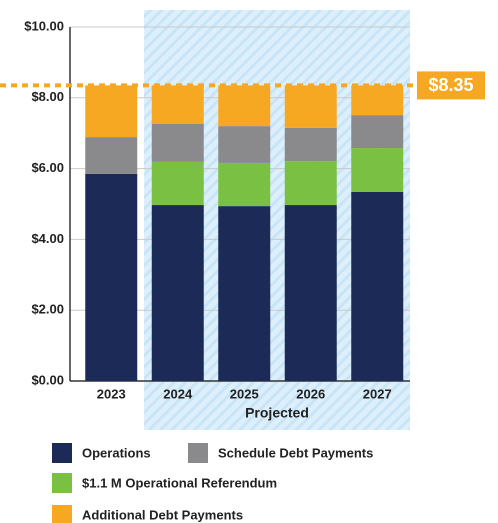  I want to click on legend-label: $1.1 M Operational Referendum, so click(179, 482).